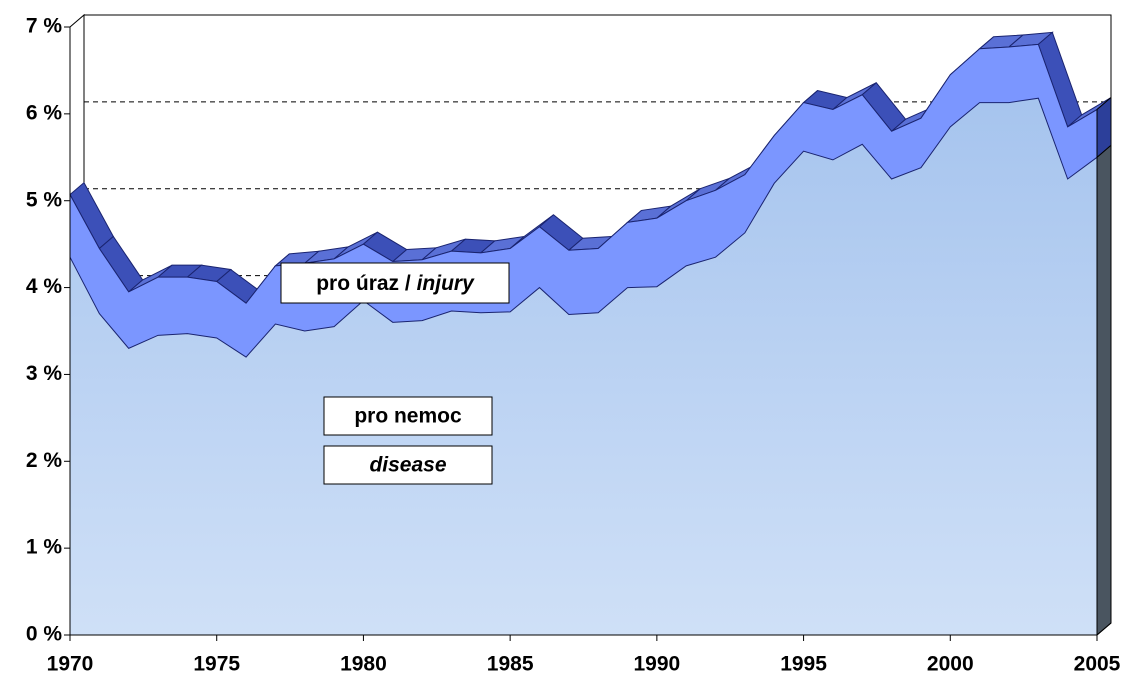  I want to click on x-tick-label: 1970, so click(70, 664).